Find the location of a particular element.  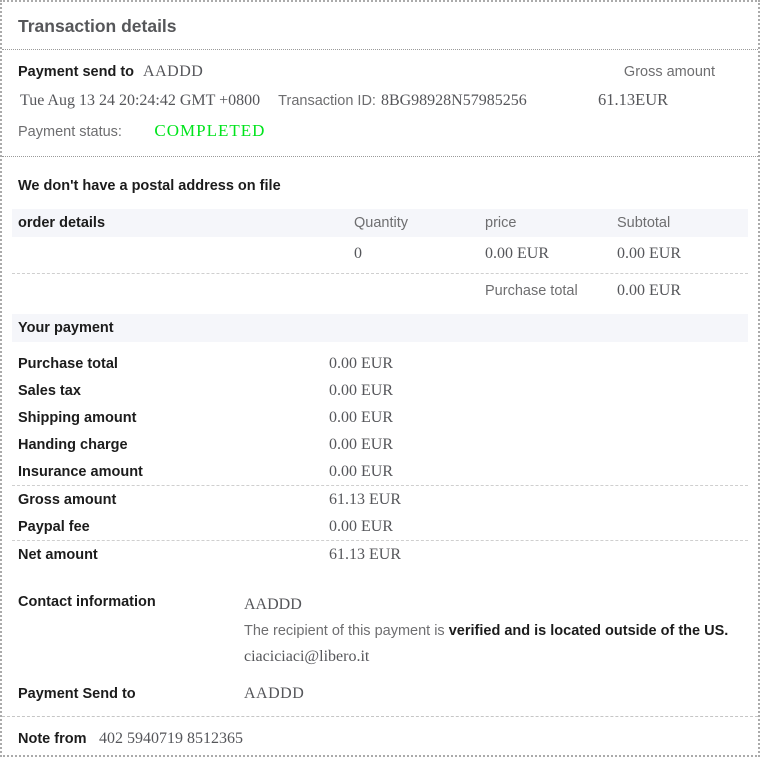

column-header-quantity: Quantity is located at coordinates (381, 223).